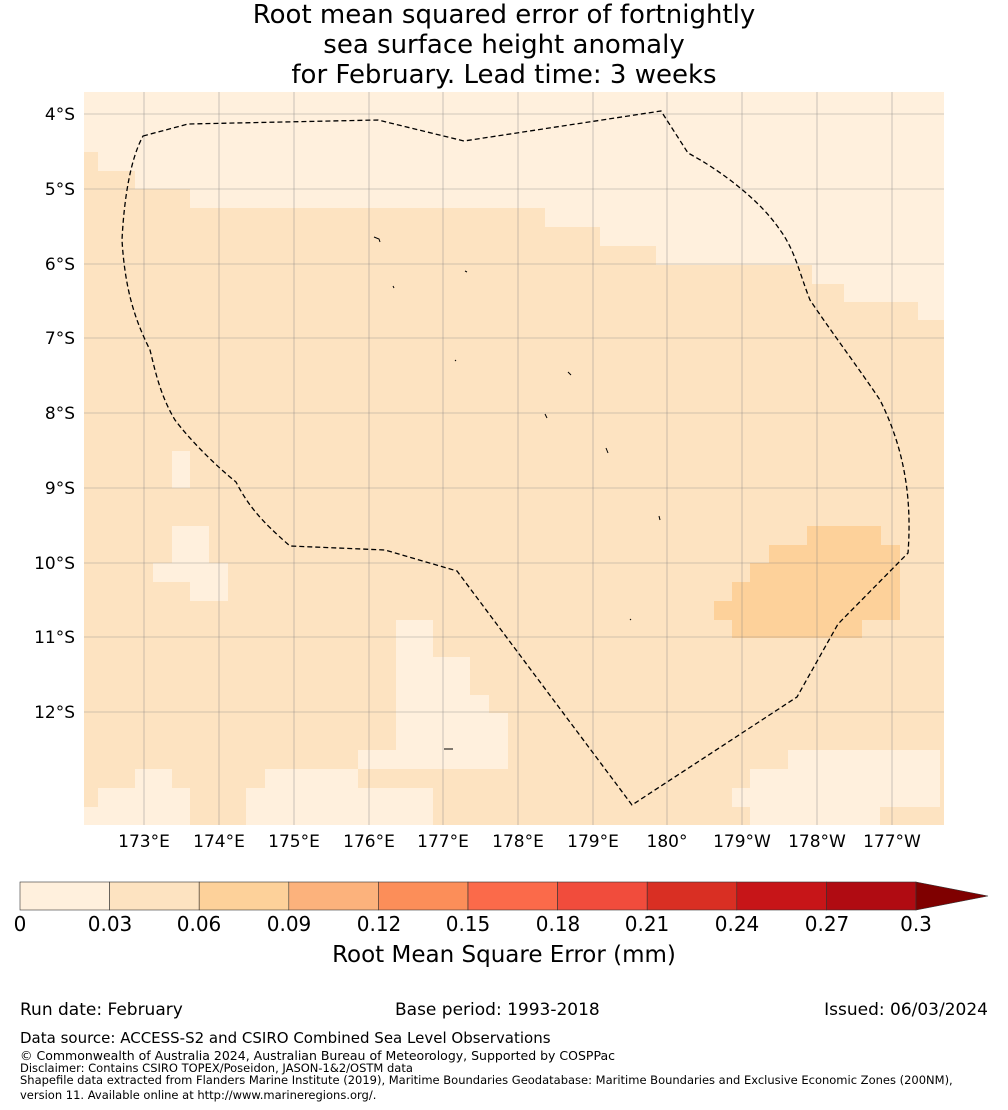 The height and width of the screenshot is (1110, 1008). I want to click on lon-label: 179°W, so click(742, 842).